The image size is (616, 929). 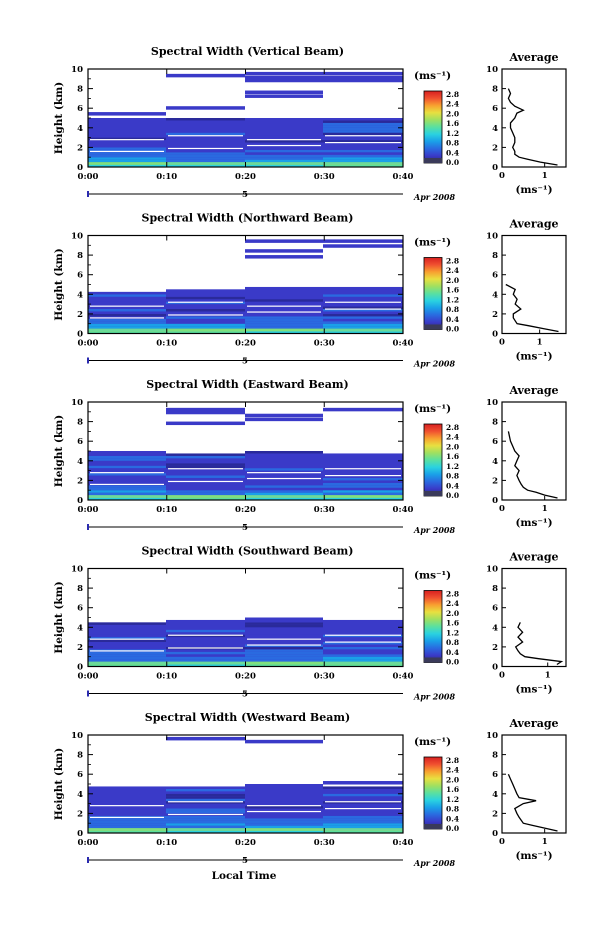 I want to click on x-tick-label: 0:30, so click(x=324, y=843).